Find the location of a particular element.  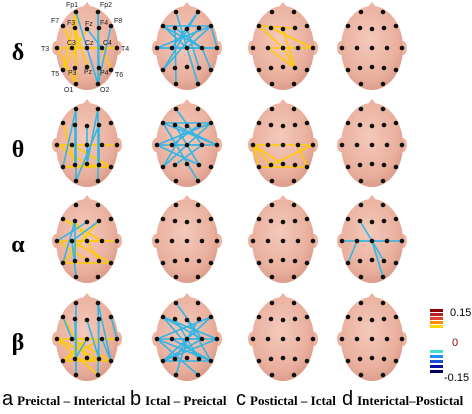

electrode-p3 is located at coordinates (271, 165).